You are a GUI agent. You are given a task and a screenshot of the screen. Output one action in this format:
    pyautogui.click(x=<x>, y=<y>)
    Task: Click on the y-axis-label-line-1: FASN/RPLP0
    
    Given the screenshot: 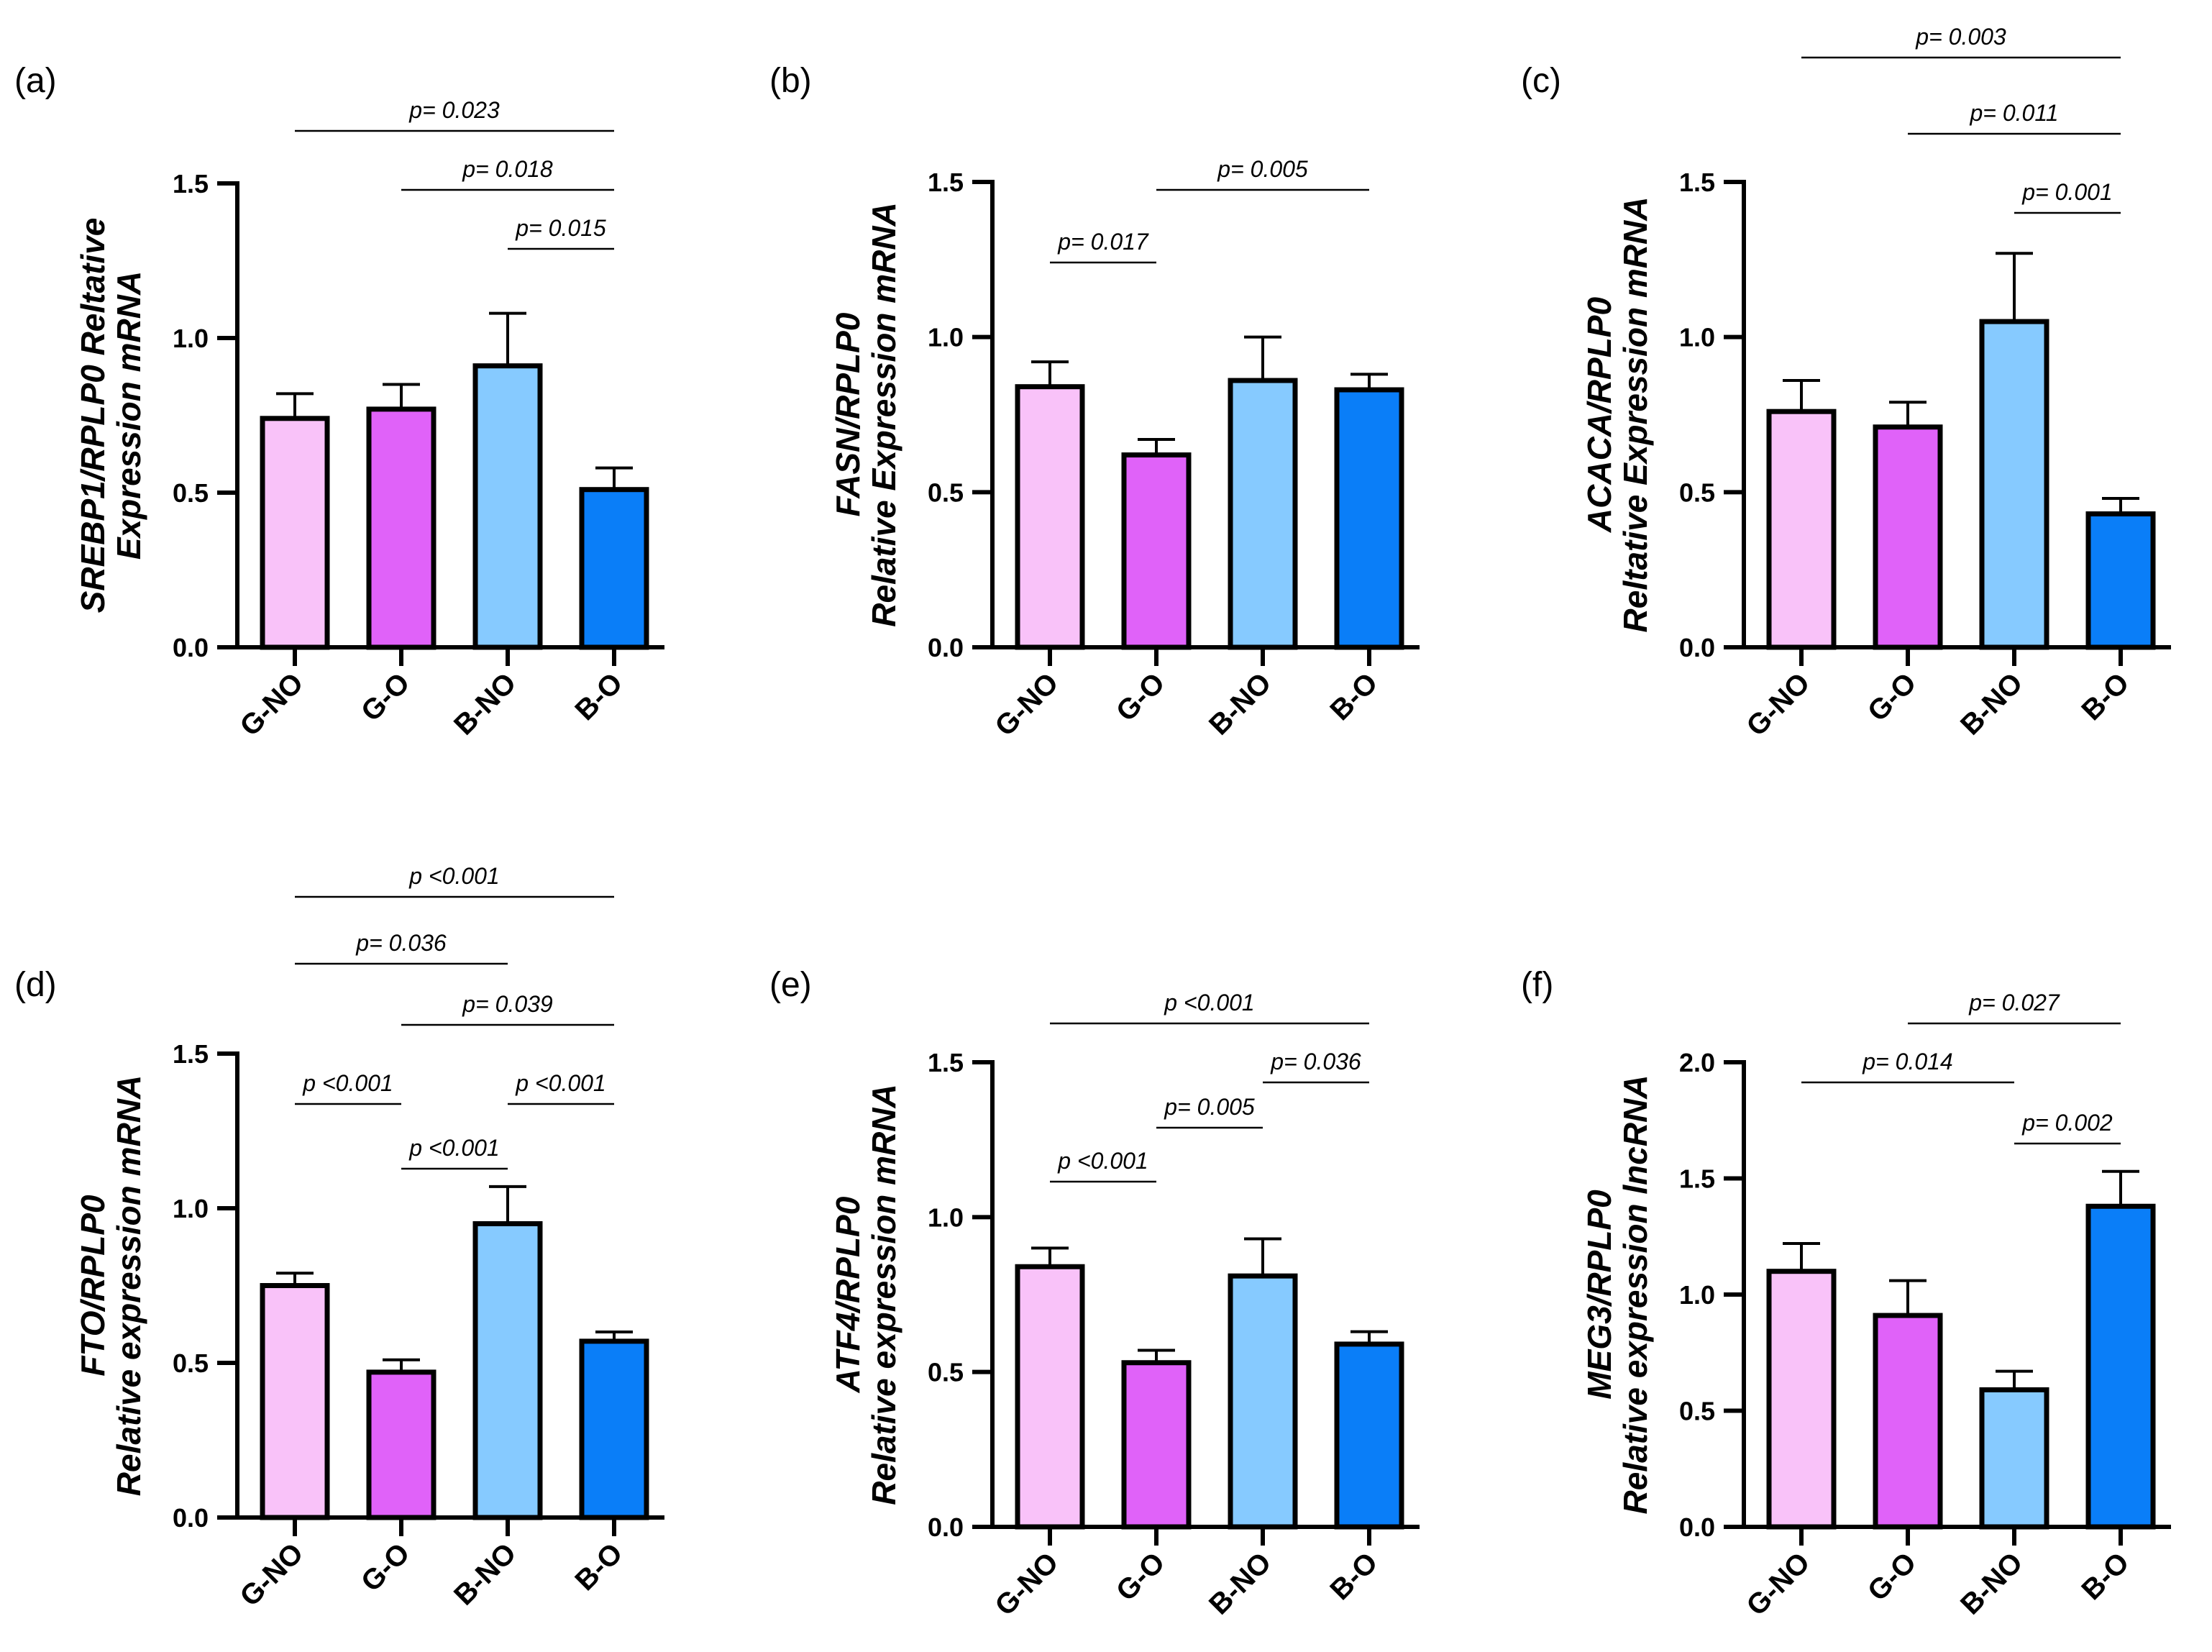 What is the action you would take?
    pyautogui.click(x=848, y=414)
    